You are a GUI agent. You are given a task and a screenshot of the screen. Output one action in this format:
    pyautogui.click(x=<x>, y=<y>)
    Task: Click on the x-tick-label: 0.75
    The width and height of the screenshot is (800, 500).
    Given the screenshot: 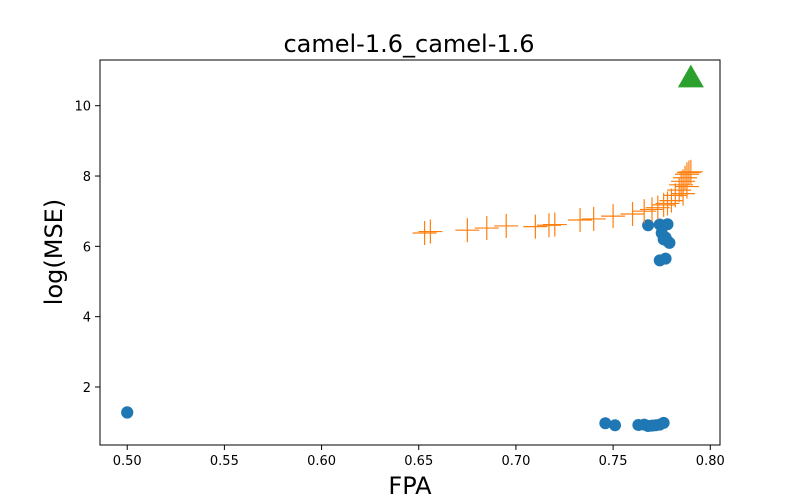 What is the action you would take?
    pyautogui.click(x=613, y=461)
    